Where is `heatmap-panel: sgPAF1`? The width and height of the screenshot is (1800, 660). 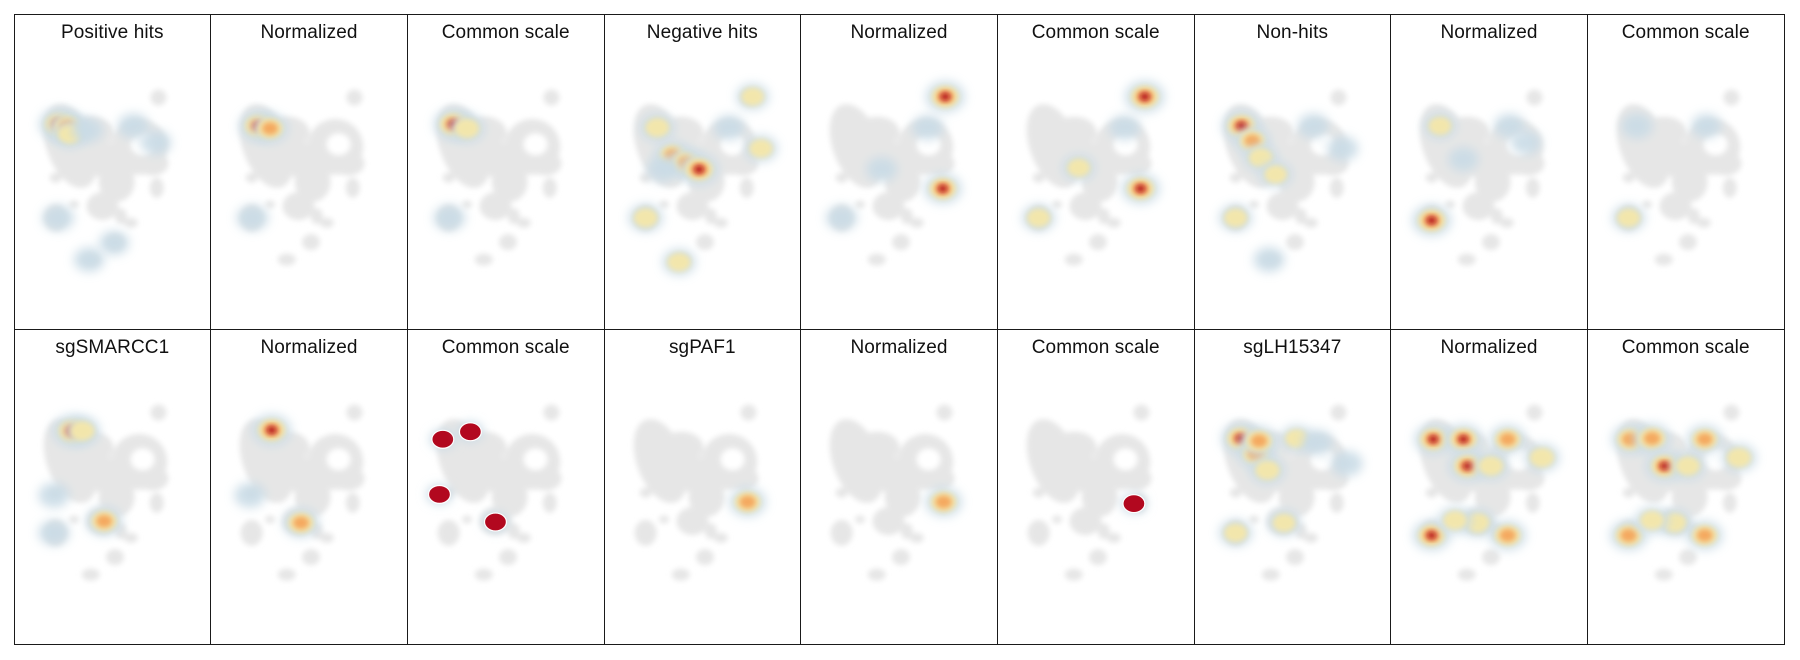
heatmap-panel: sgPAF1 is located at coordinates (702, 486).